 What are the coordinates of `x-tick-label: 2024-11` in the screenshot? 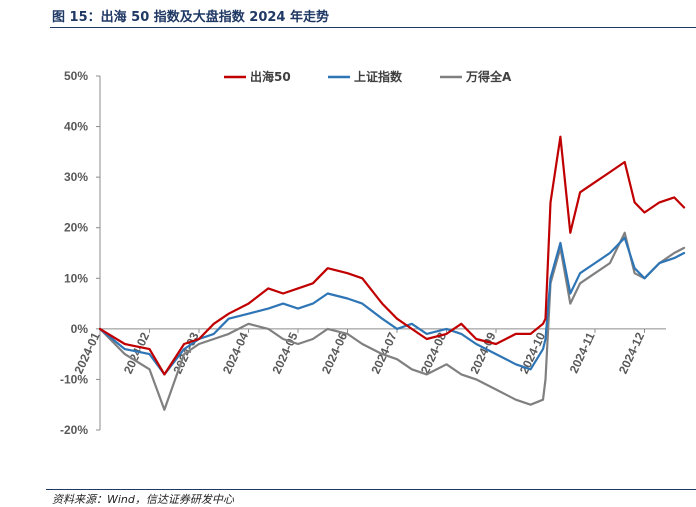 It's located at (582, 353).